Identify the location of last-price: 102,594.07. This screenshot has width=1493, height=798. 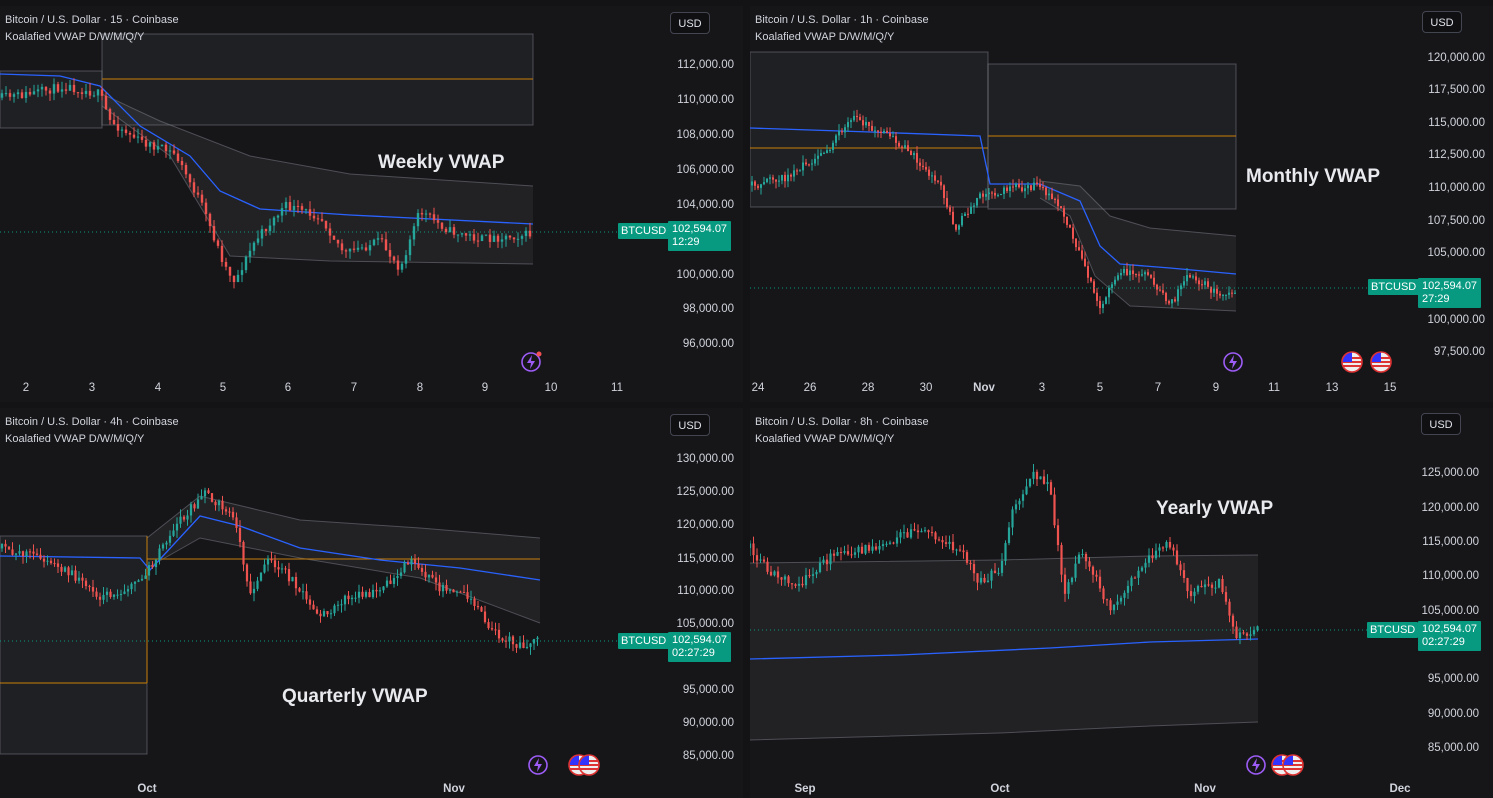
(700, 640).